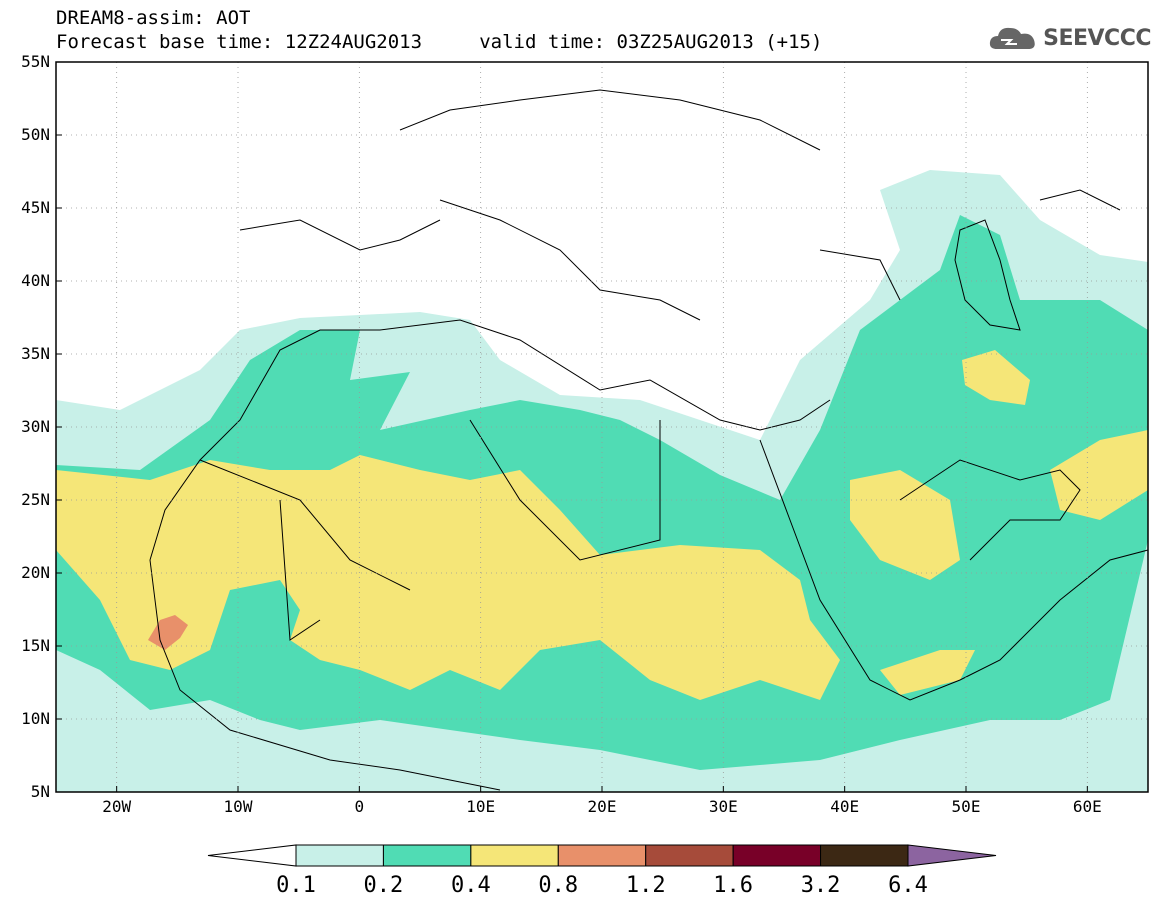 This screenshot has width=1165, height=905. What do you see at coordinates (35, 61) in the screenshot?
I see `lat-label: 55N` at bounding box center [35, 61].